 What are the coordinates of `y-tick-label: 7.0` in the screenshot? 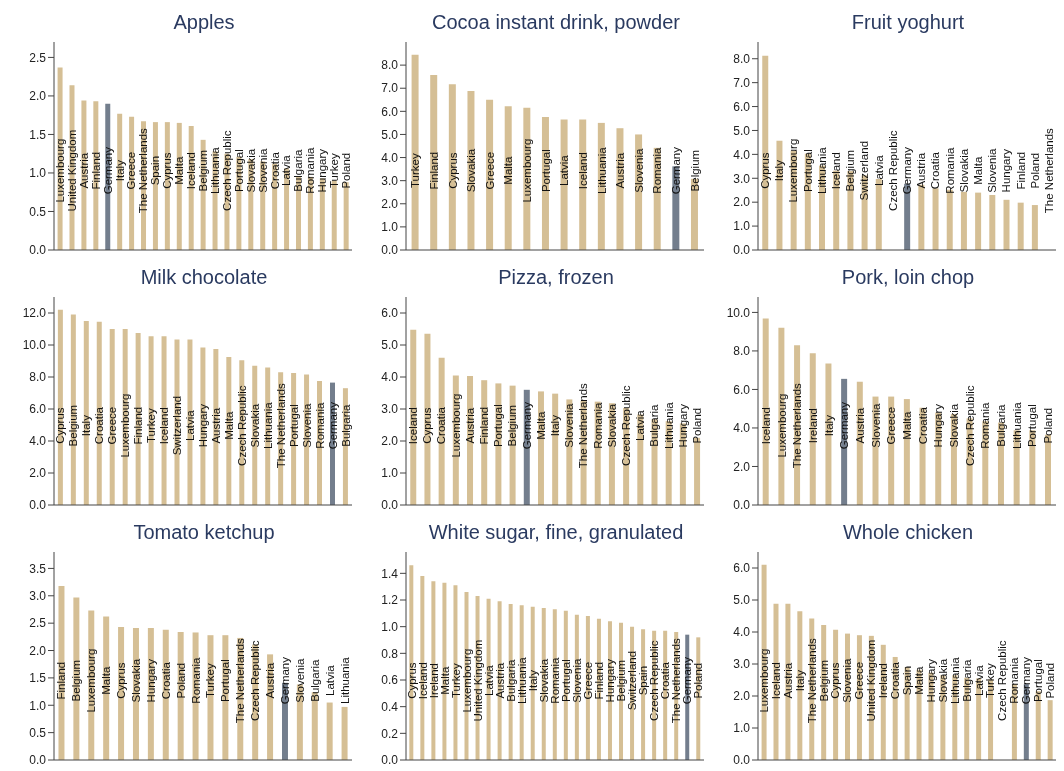 It's located at (390, 88).